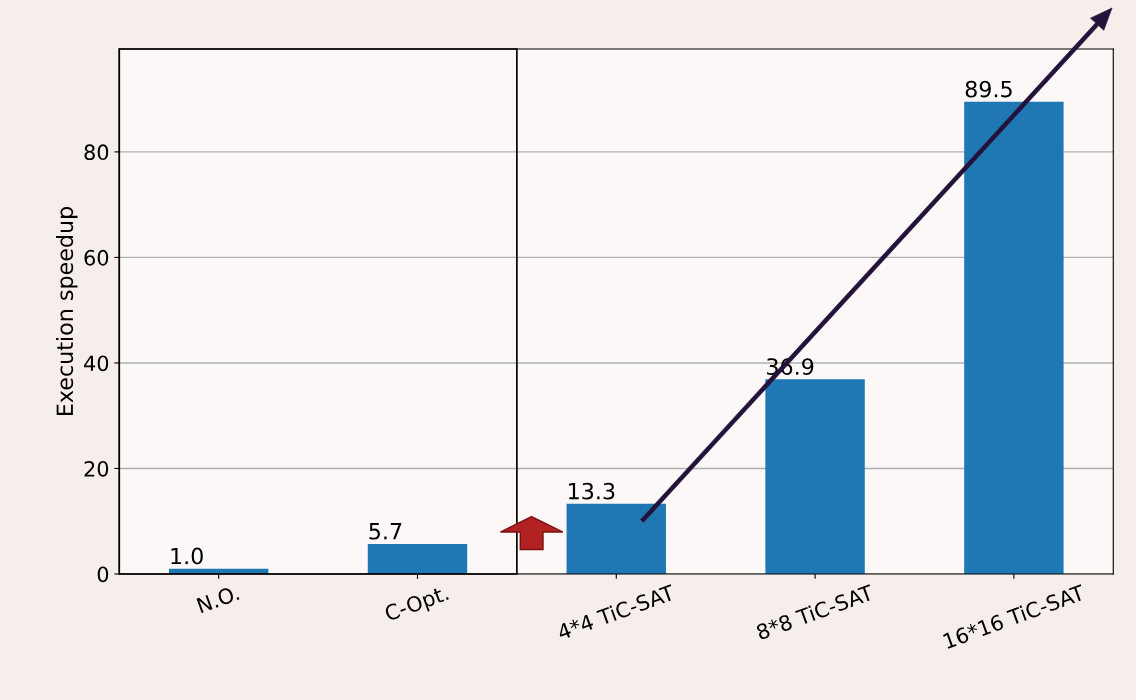  I want to click on y-axis-title: Execution speedup, so click(66, 311).